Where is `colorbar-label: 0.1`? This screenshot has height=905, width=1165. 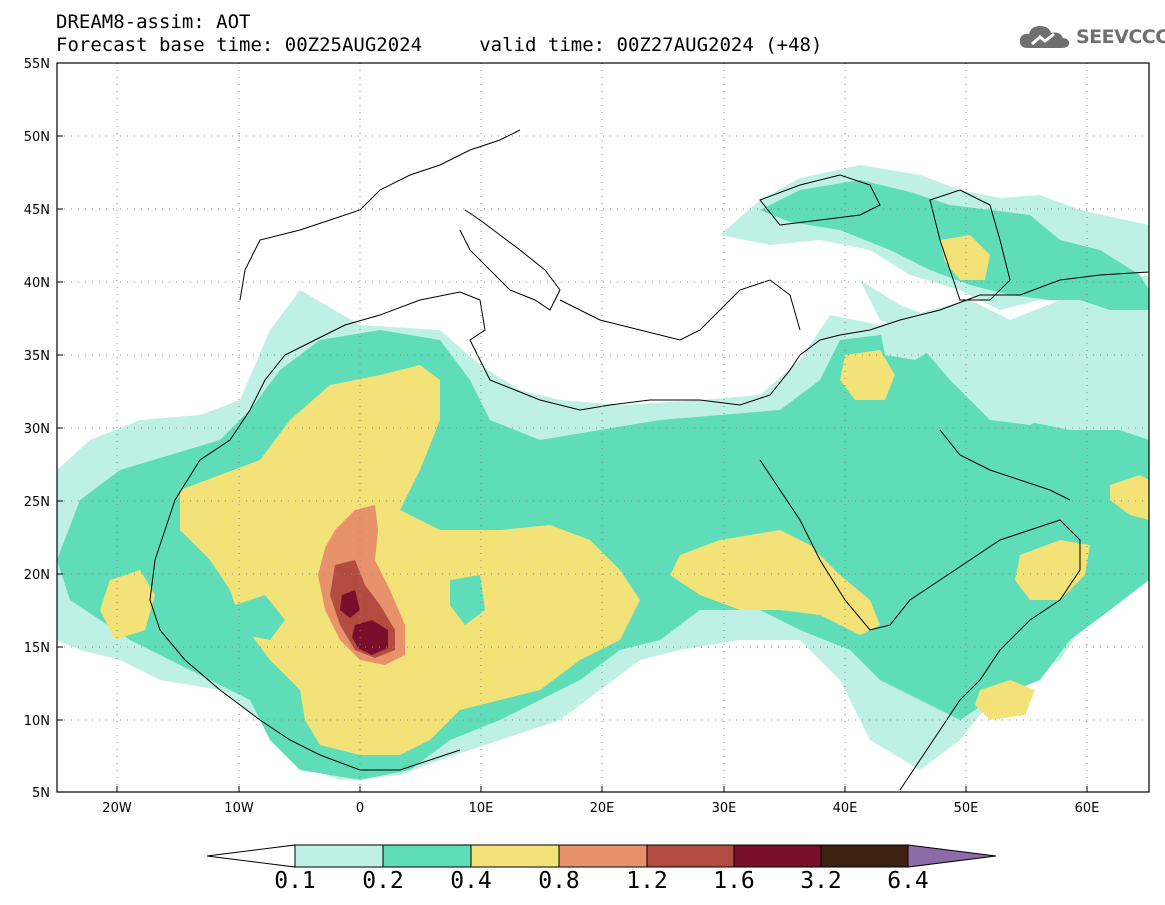 colorbar-label: 0.1 is located at coordinates (295, 881).